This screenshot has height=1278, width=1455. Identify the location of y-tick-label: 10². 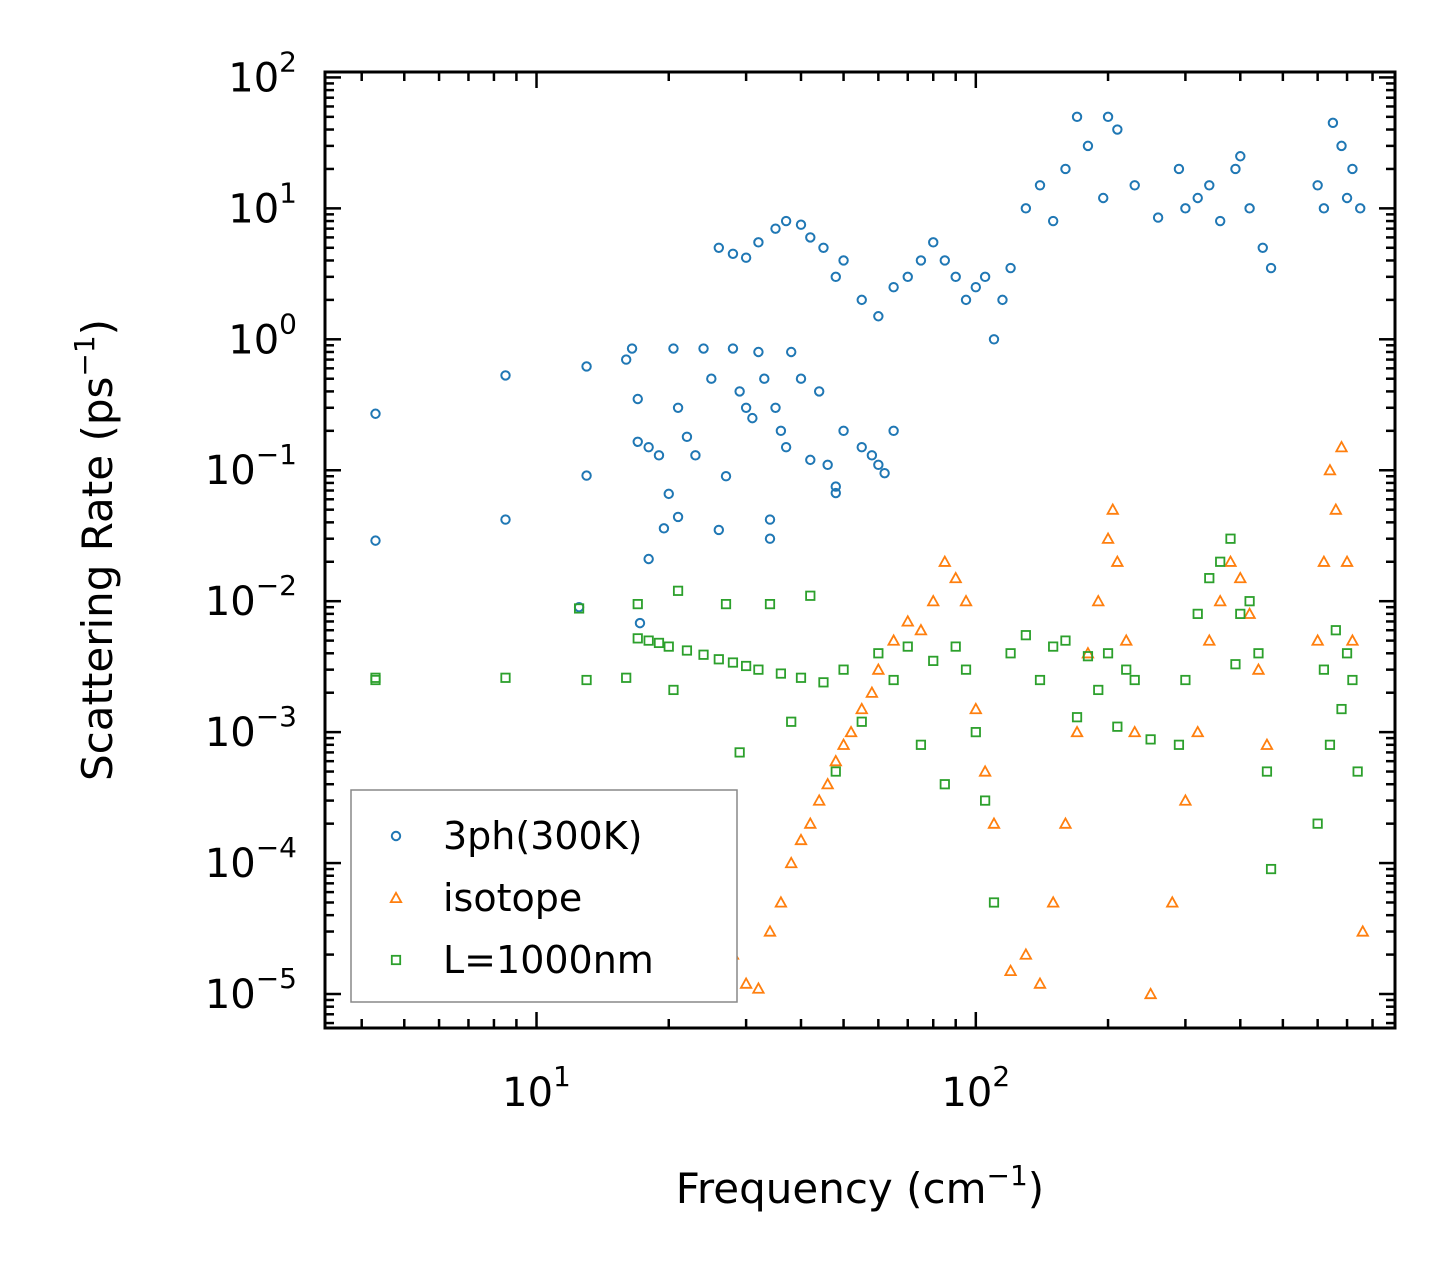
(262, 73).